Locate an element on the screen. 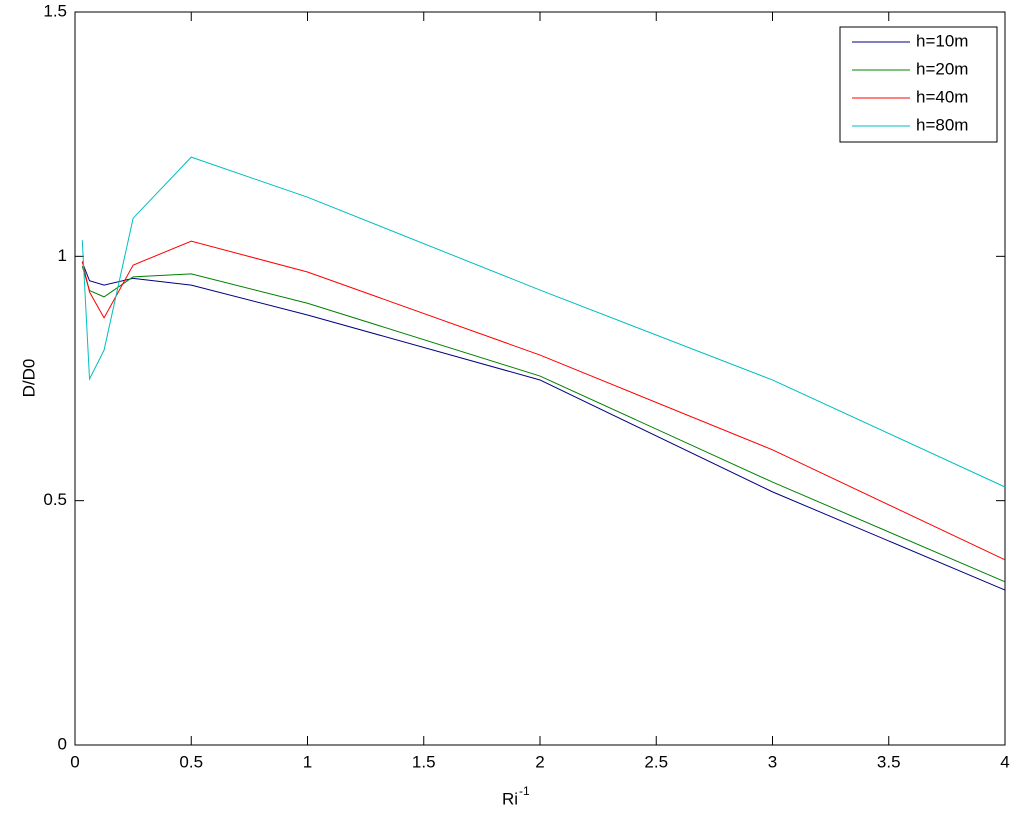 Image resolution: width=1018 pixels, height=815 pixels. x-tick-label: 0 is located at coordinates (74, 761).